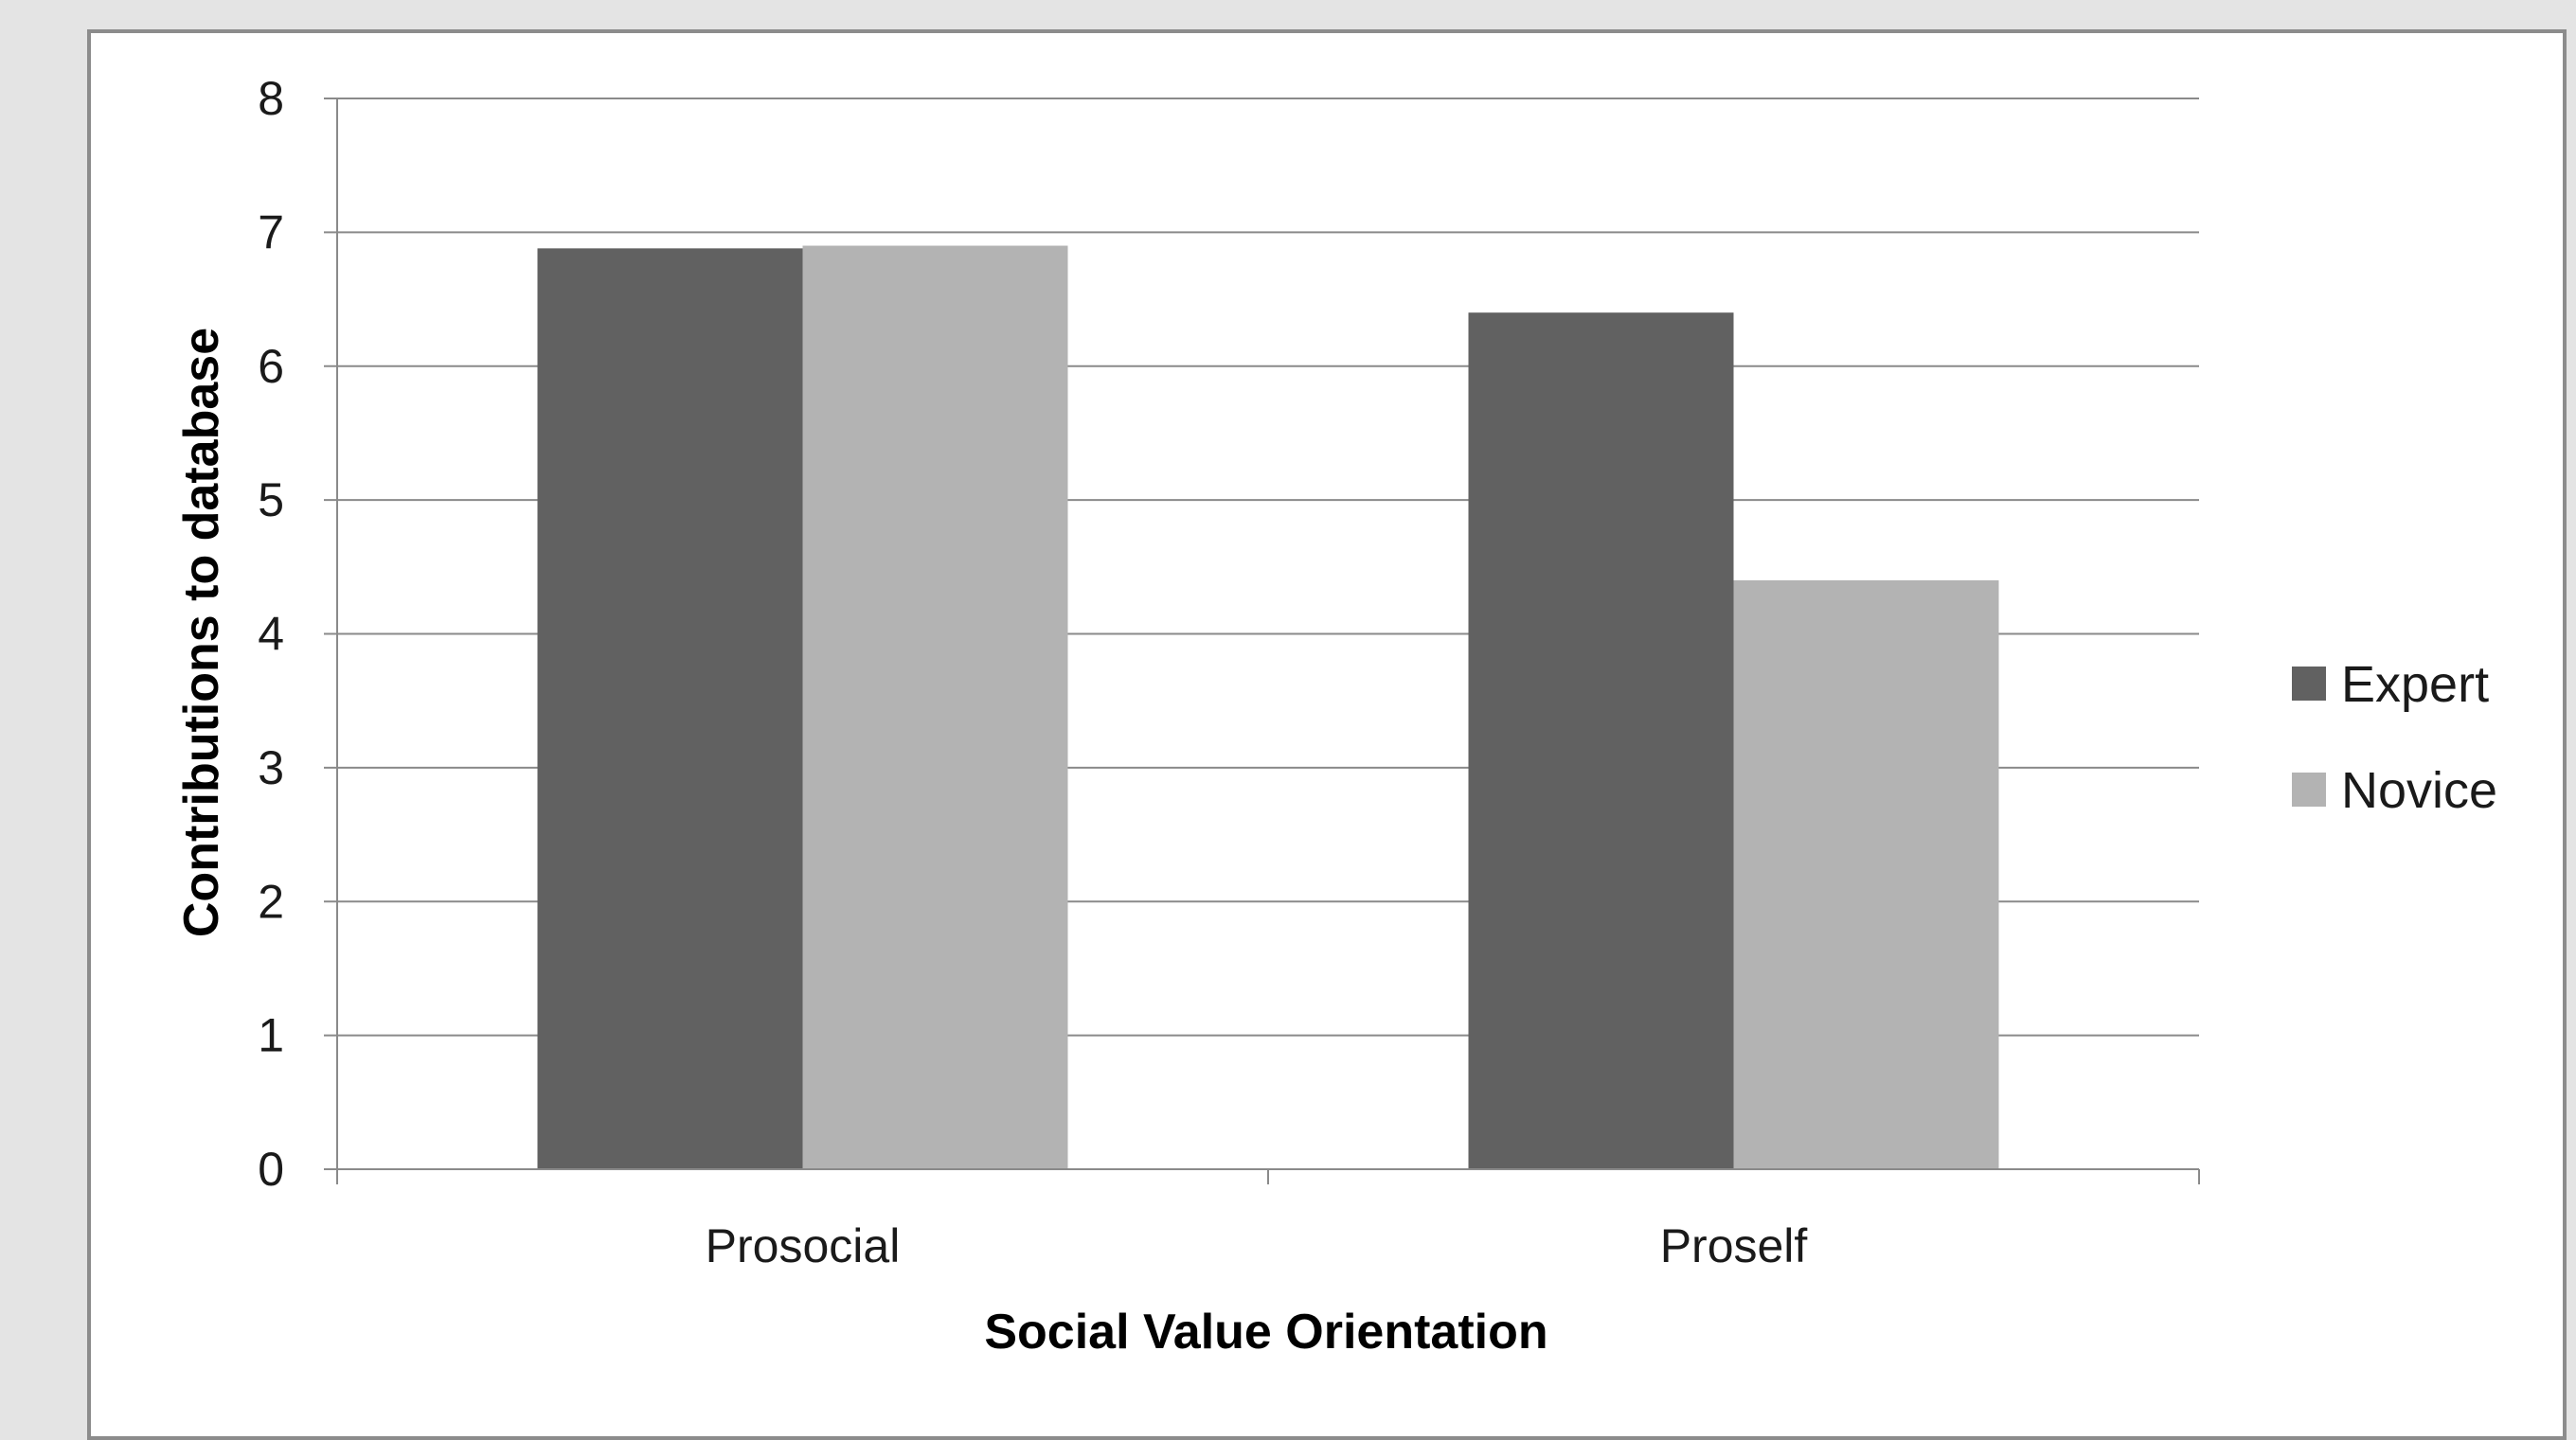 Image resolution: width=2576 pixels, height=1440 pixels. Describe the element at coordinates (271, 1035) in the screenshot. I see `y-tick-label: 1` at that location.